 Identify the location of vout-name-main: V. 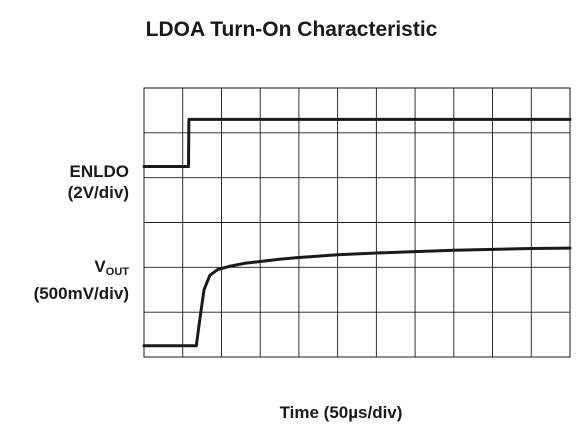
(100, 266).